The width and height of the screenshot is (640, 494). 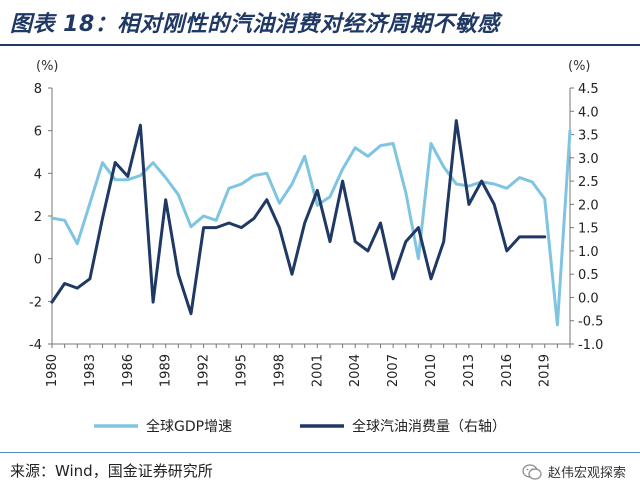 What do you see at coordinates (588, 252) in the screenshot?
I see `right-tick-label: 1.0` at bounding box center [588, 252].